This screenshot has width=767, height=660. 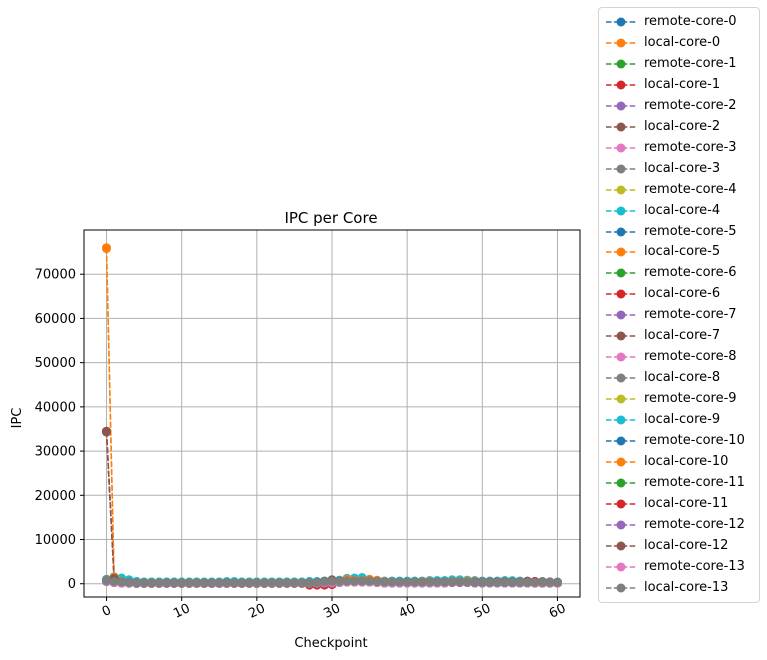 What do you see at coordinates (330, 218) in the screenshot?
I see `chart-title: IPC per Core` at bounding box center [330, 218].